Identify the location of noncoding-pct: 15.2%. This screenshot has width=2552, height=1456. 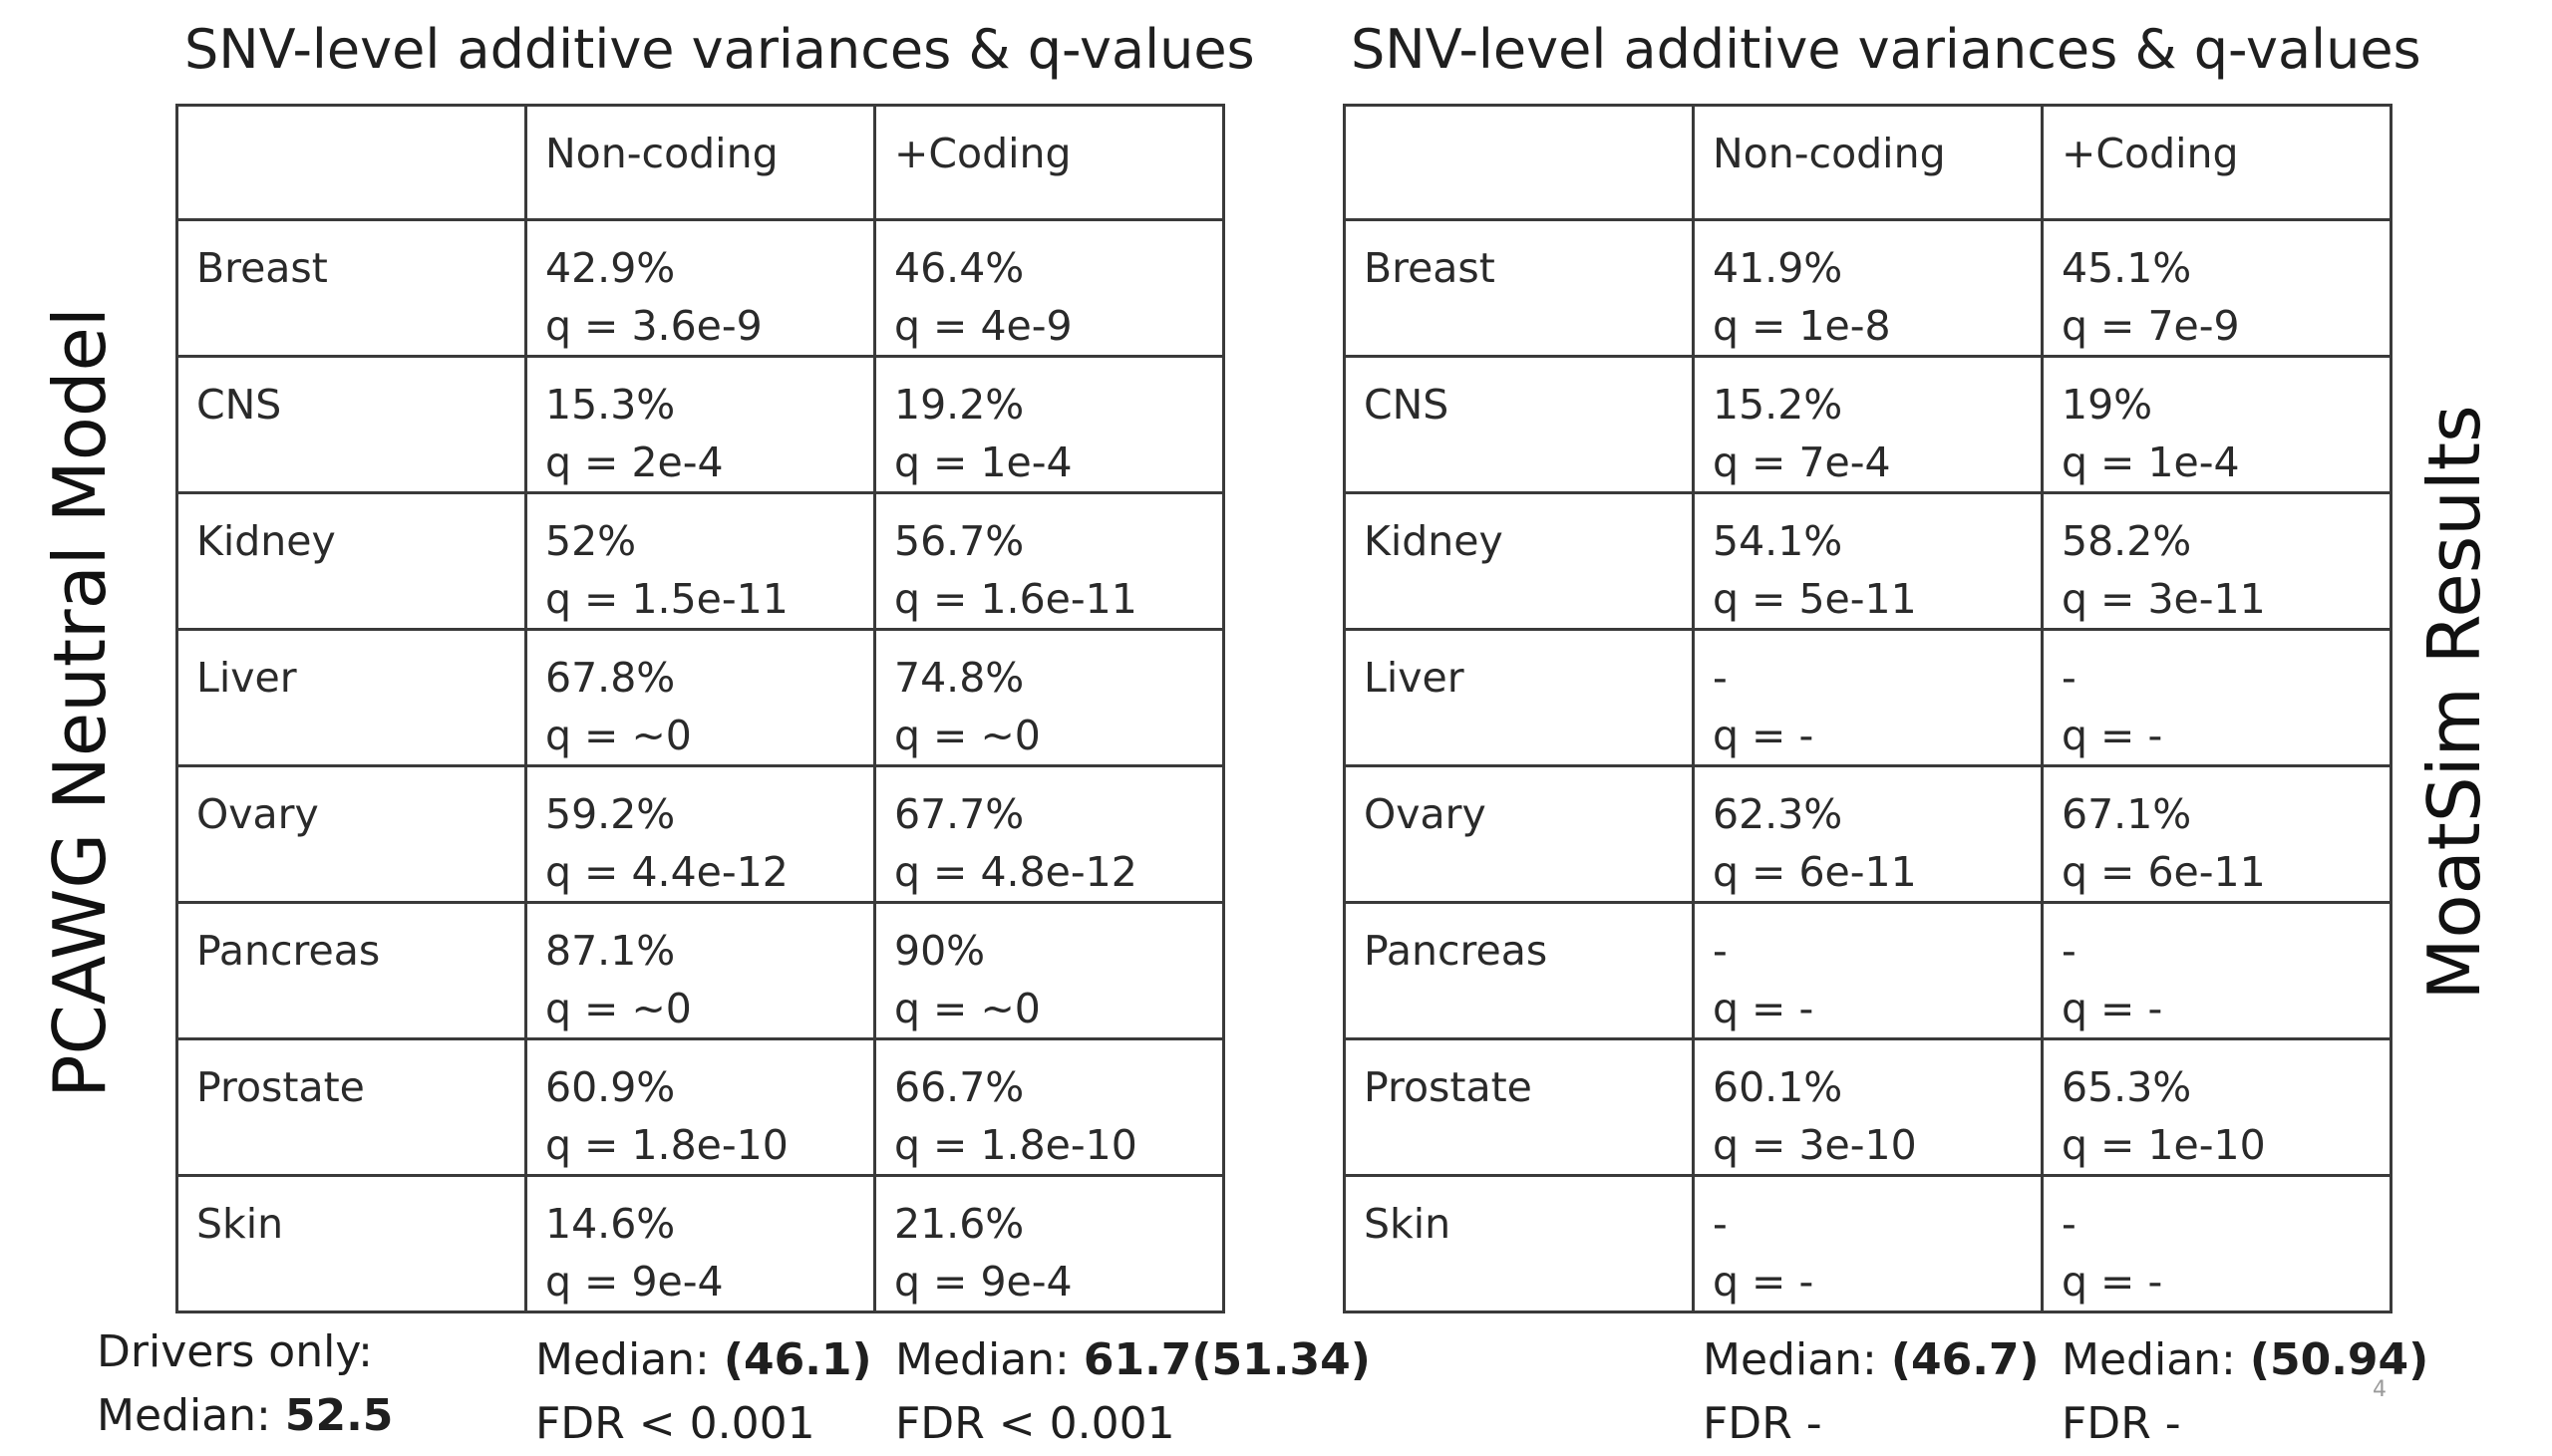
(1778, 405).